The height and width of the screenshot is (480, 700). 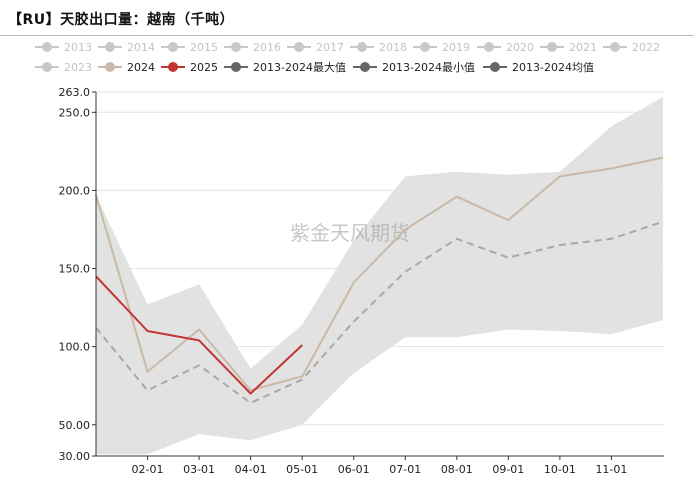 I want to click on legend-label: 2021, so click(x=583, y=47).